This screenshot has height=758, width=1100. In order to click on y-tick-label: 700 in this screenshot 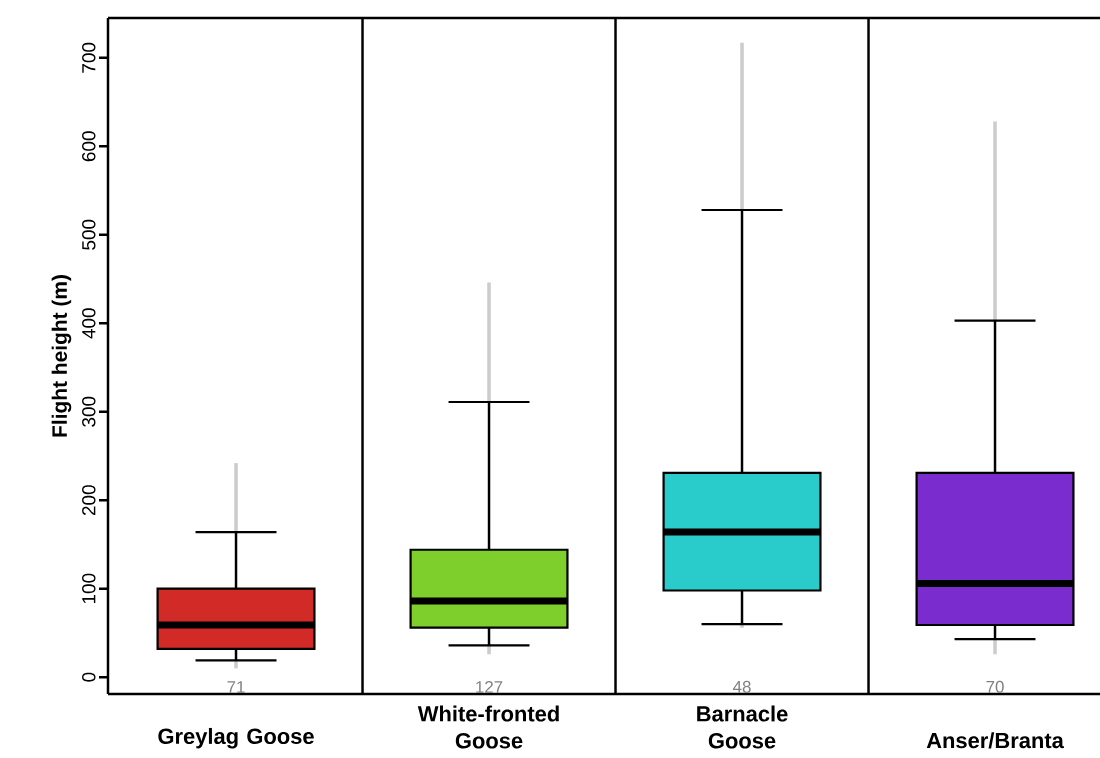, I will do `click(89, 57)`.